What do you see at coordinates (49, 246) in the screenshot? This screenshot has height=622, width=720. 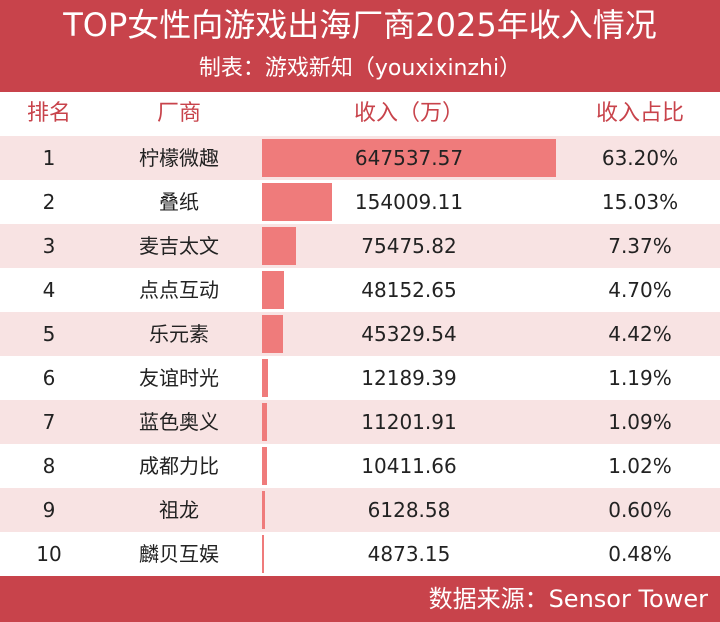 I see `rank-cell: 3` at bounding box center [49, 246].